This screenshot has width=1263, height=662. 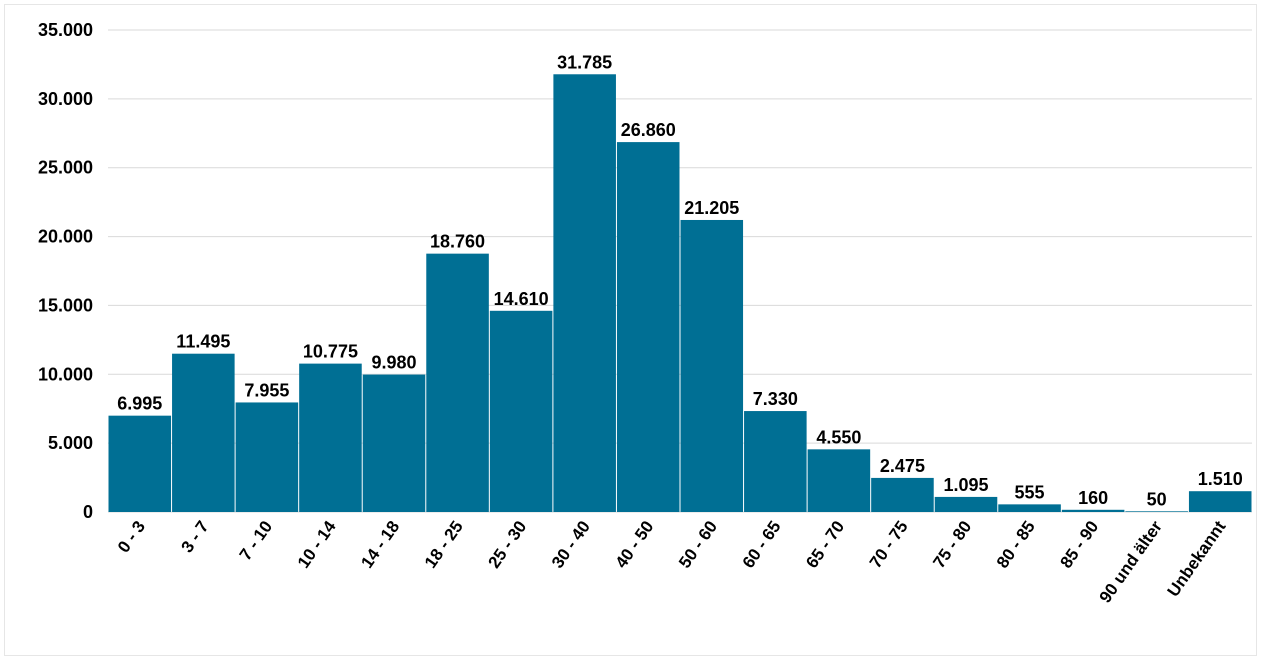 I want to click on x-tick-label: 14 - 18, so click(x=380, y=544).